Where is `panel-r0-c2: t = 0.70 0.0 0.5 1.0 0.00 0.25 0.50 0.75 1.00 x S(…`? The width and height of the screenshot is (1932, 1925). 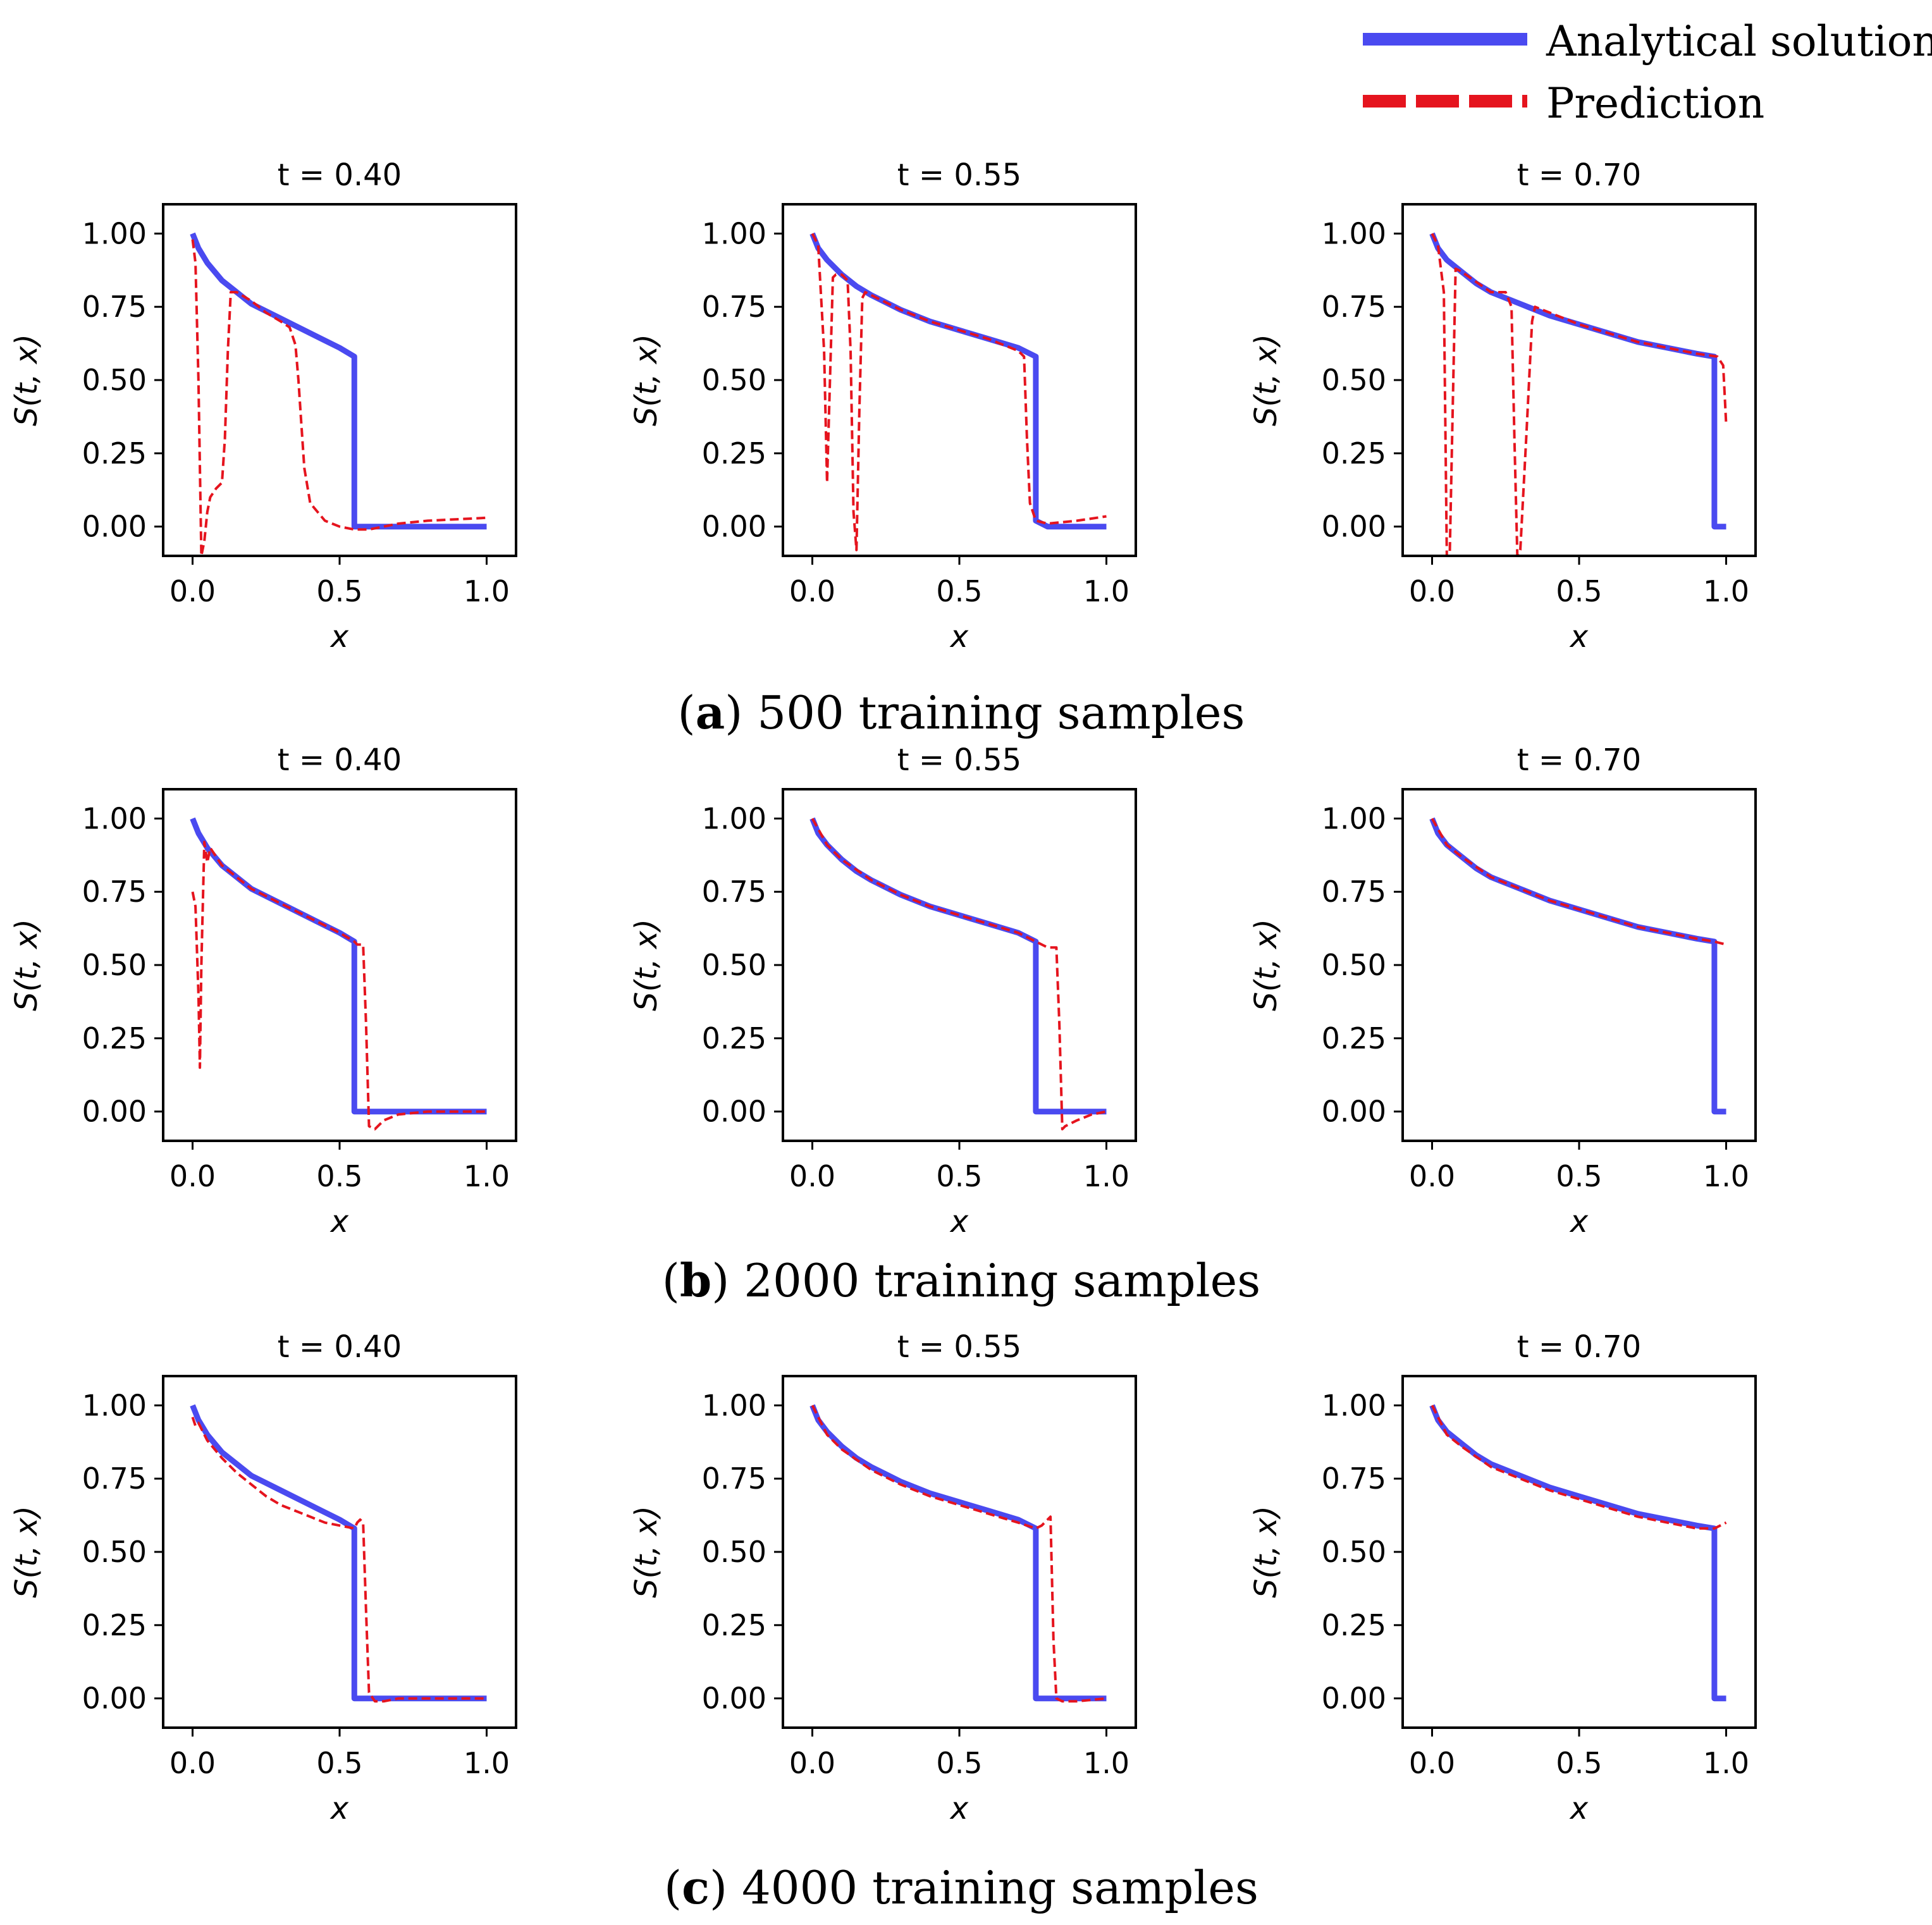 panel-r0-c2: t = 0.70 0.0 0.5 1.0 0.00 0.25 0.50 0.75 1.00 x S(… is located at coordinates (1502, 406).